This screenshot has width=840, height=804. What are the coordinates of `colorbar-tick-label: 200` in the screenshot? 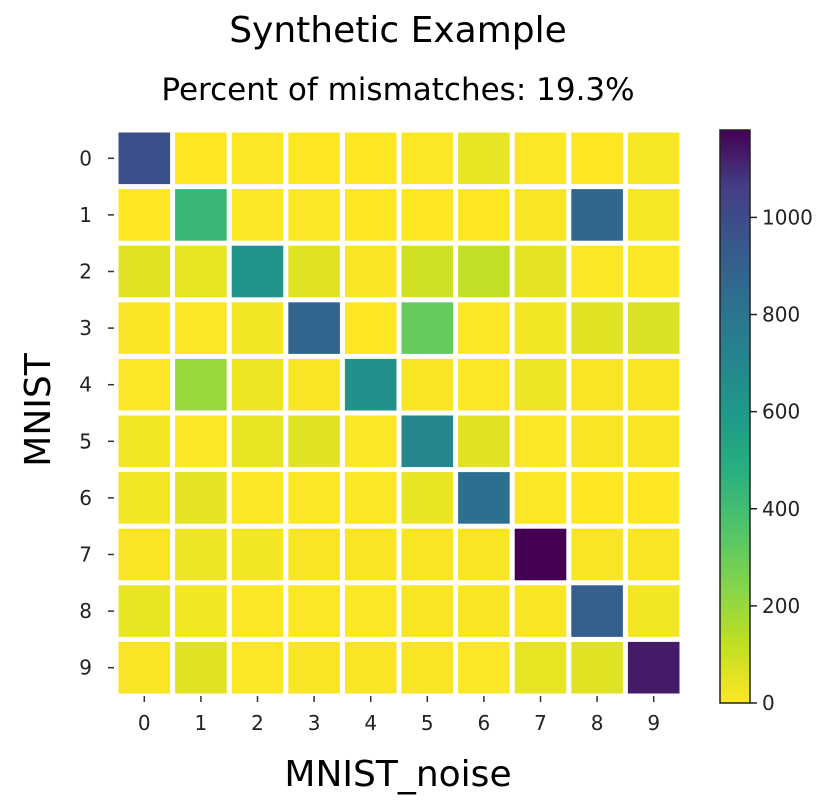 It's located at (781, 606).